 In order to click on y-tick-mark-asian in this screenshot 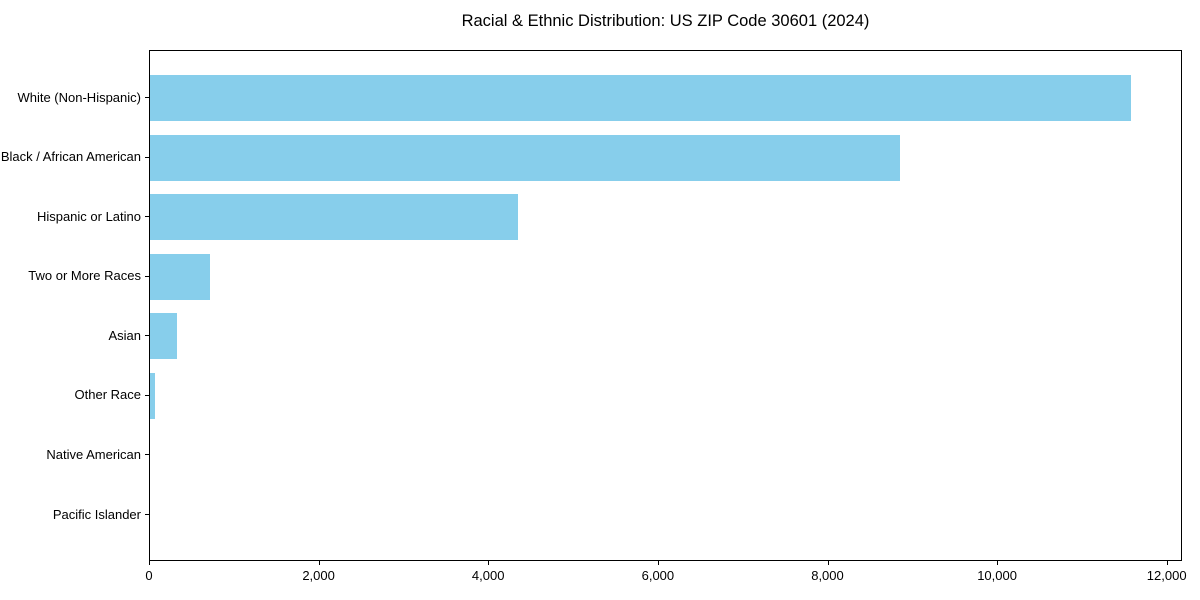, I will do `click(147, 336)`.